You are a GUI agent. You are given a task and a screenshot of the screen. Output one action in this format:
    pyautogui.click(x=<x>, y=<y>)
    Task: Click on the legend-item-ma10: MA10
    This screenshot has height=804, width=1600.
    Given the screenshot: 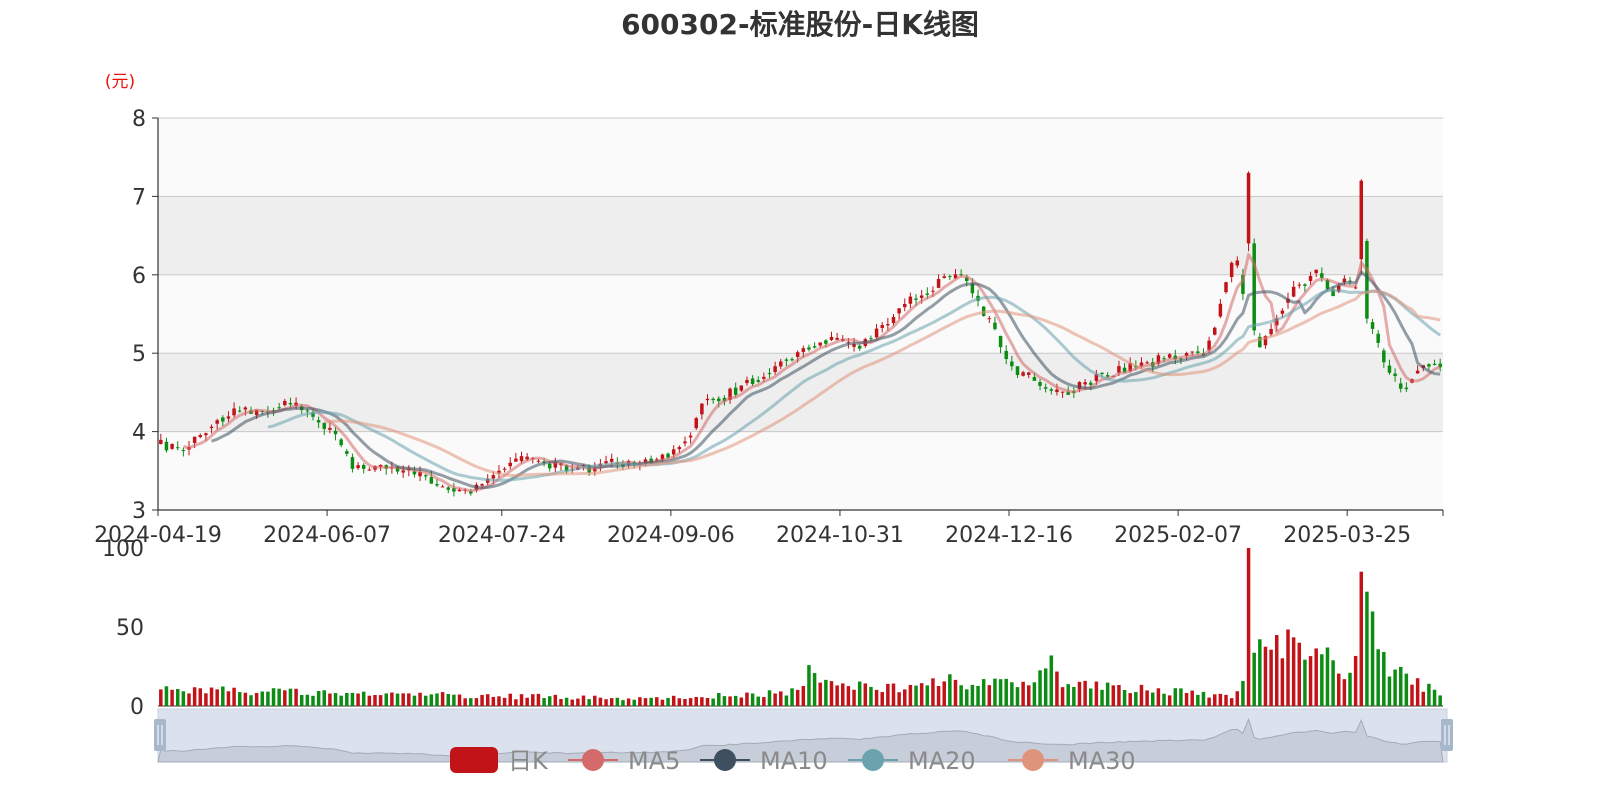 What is the action you would take?
    pyautogui.click(x=764, y=761)
    